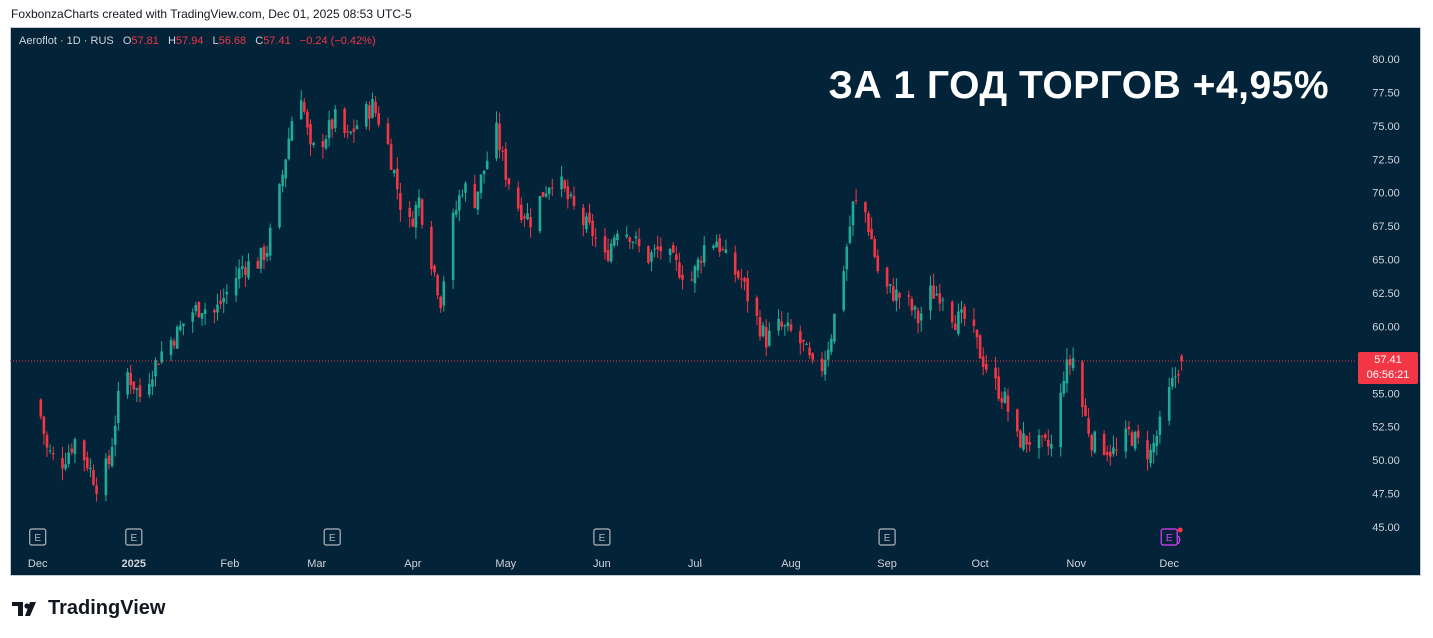 The height and width of the screenshot is (638, 1433). What do you see at coordinates (1386, 160) in the screenshot?
I see `y-tick-label-11: 72.50` at bounding box center [1386, 160].